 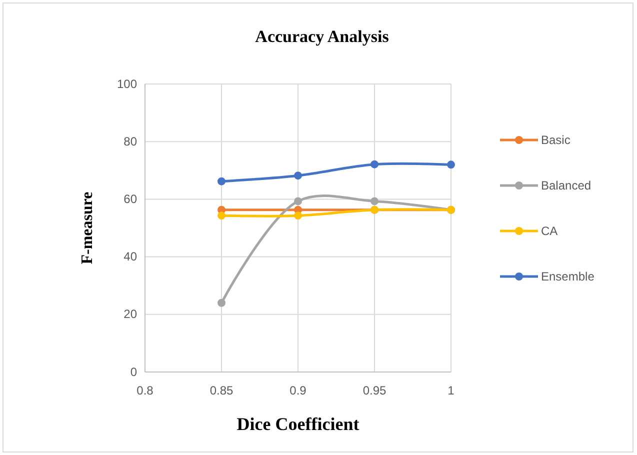 What do you see at coordinates (222, 391) in the screenshot?
I see `x-tick-label: 0.85` at bounding box center [222, 391].